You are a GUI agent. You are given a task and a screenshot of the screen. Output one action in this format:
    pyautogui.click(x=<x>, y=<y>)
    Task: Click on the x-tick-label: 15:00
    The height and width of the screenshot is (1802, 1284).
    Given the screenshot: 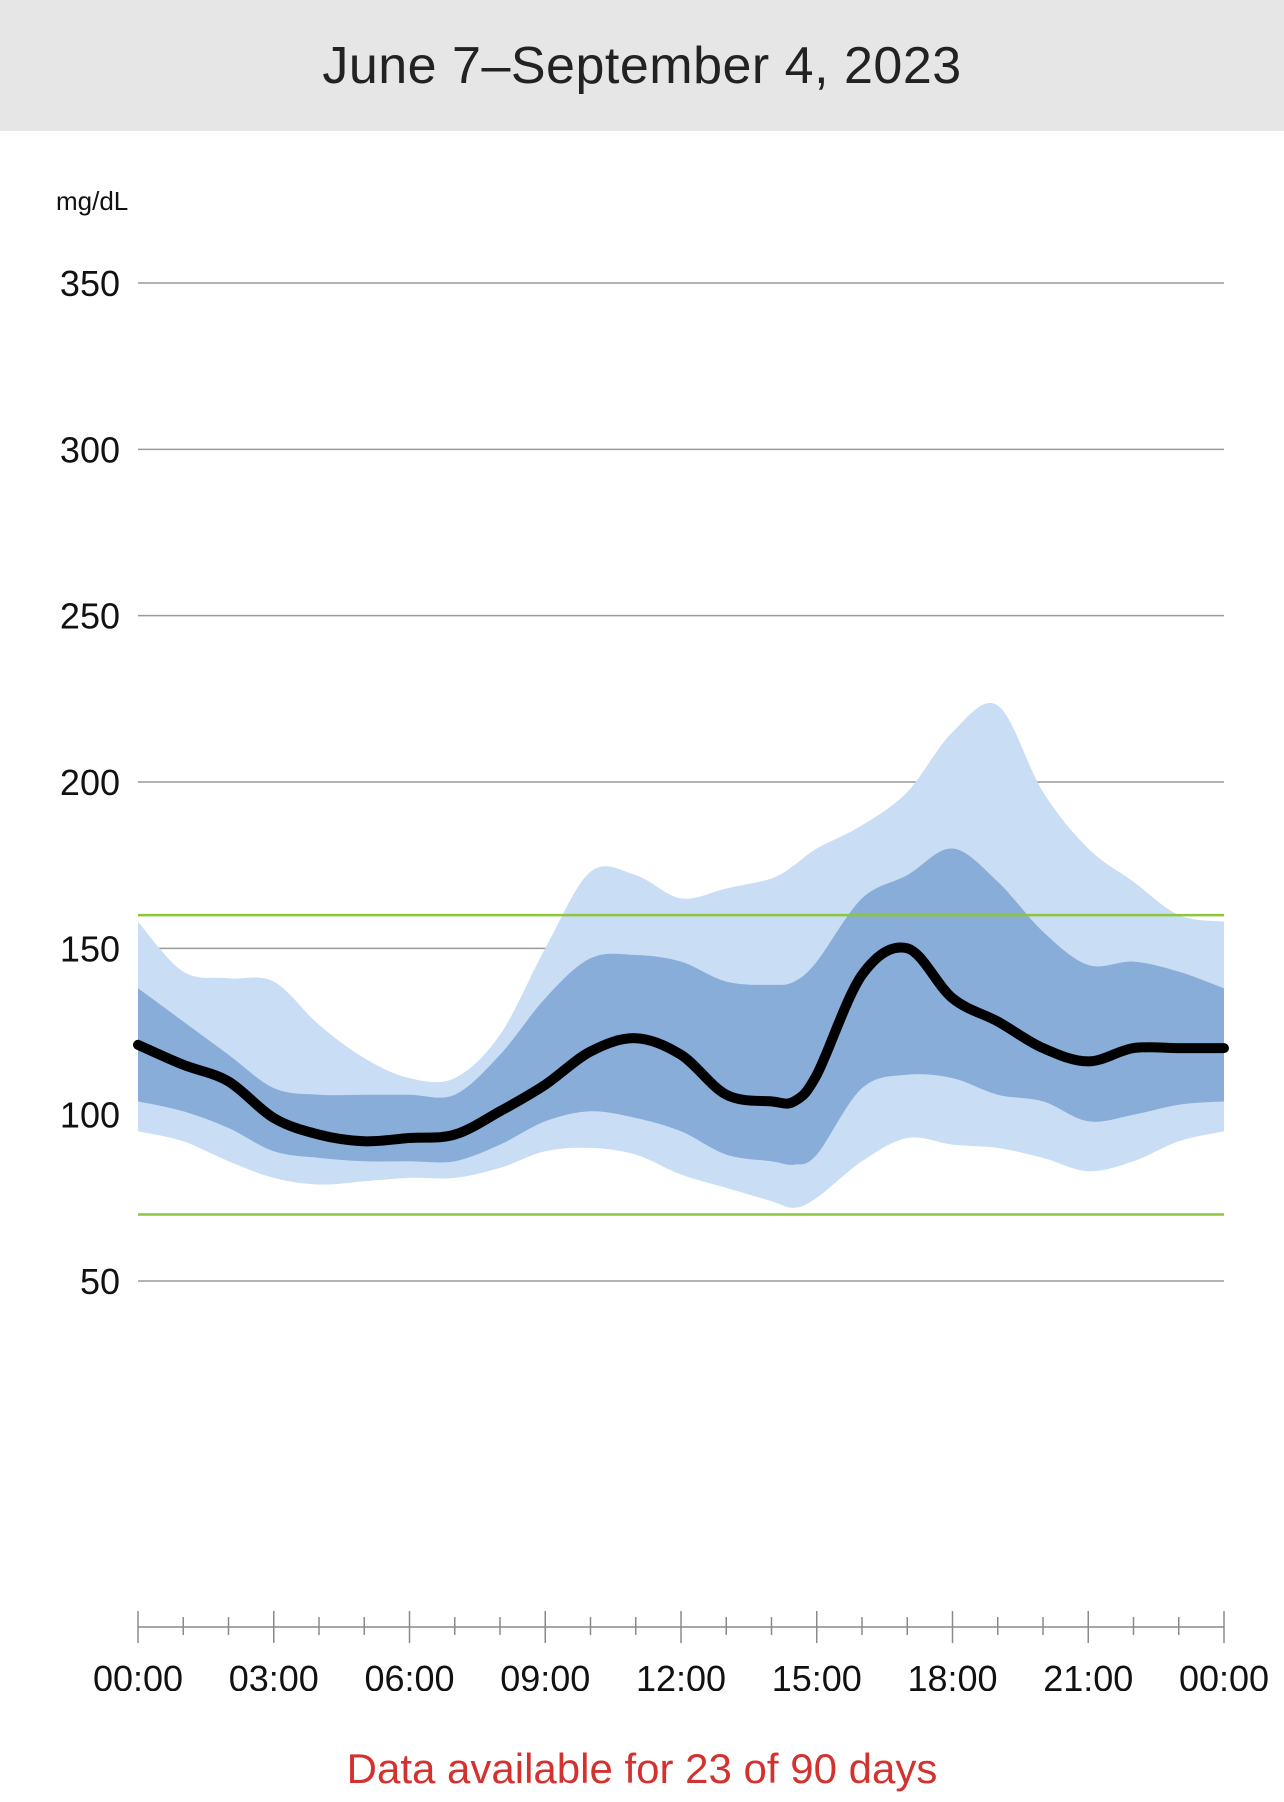 What is the action you would take?
    pyautogui.click(x=817, y=1674)
    